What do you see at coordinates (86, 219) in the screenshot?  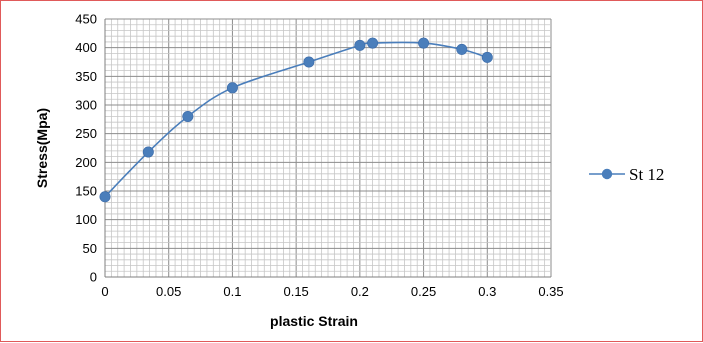 I see `y-tick-label: 100` at bounding box center [86, 219].